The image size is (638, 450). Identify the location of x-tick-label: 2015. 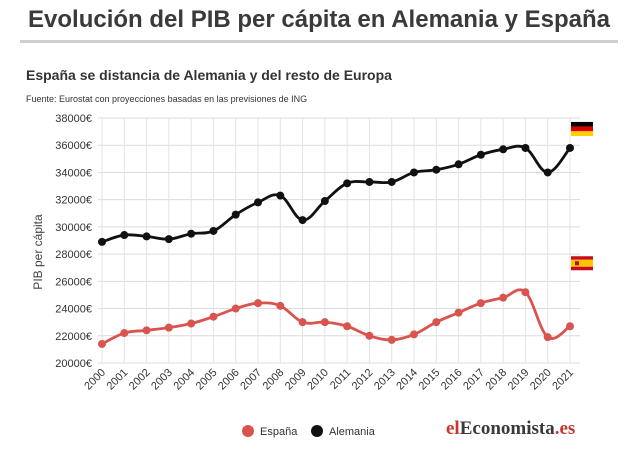
(430, 380).